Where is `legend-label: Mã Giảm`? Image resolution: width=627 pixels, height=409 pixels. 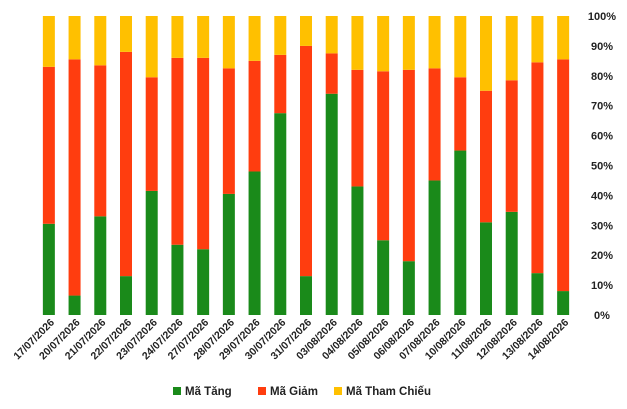 legend-label: Mã Giảm is located at coordinates (294, 392).